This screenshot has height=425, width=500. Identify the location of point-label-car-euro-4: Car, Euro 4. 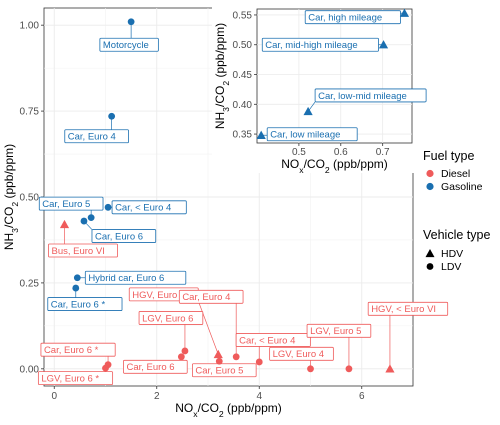
(206, 297).